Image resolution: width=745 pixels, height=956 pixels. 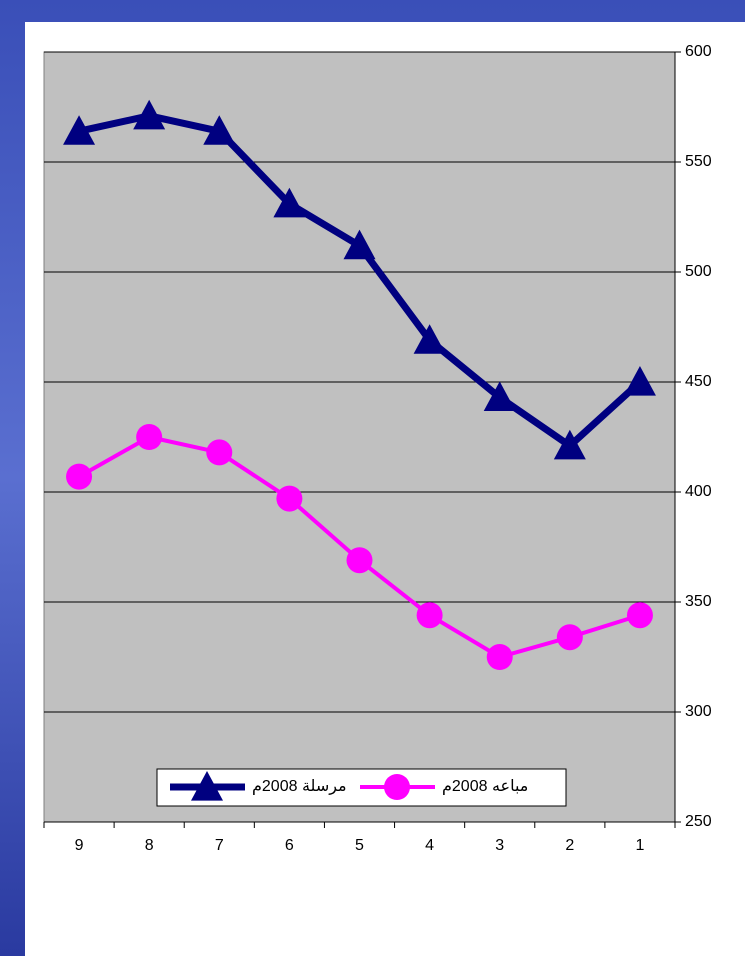 What do you see at coordinates (698, 601) in the screenshot?
I see `y-tick-label: 350` at bounding box center [698, 601].